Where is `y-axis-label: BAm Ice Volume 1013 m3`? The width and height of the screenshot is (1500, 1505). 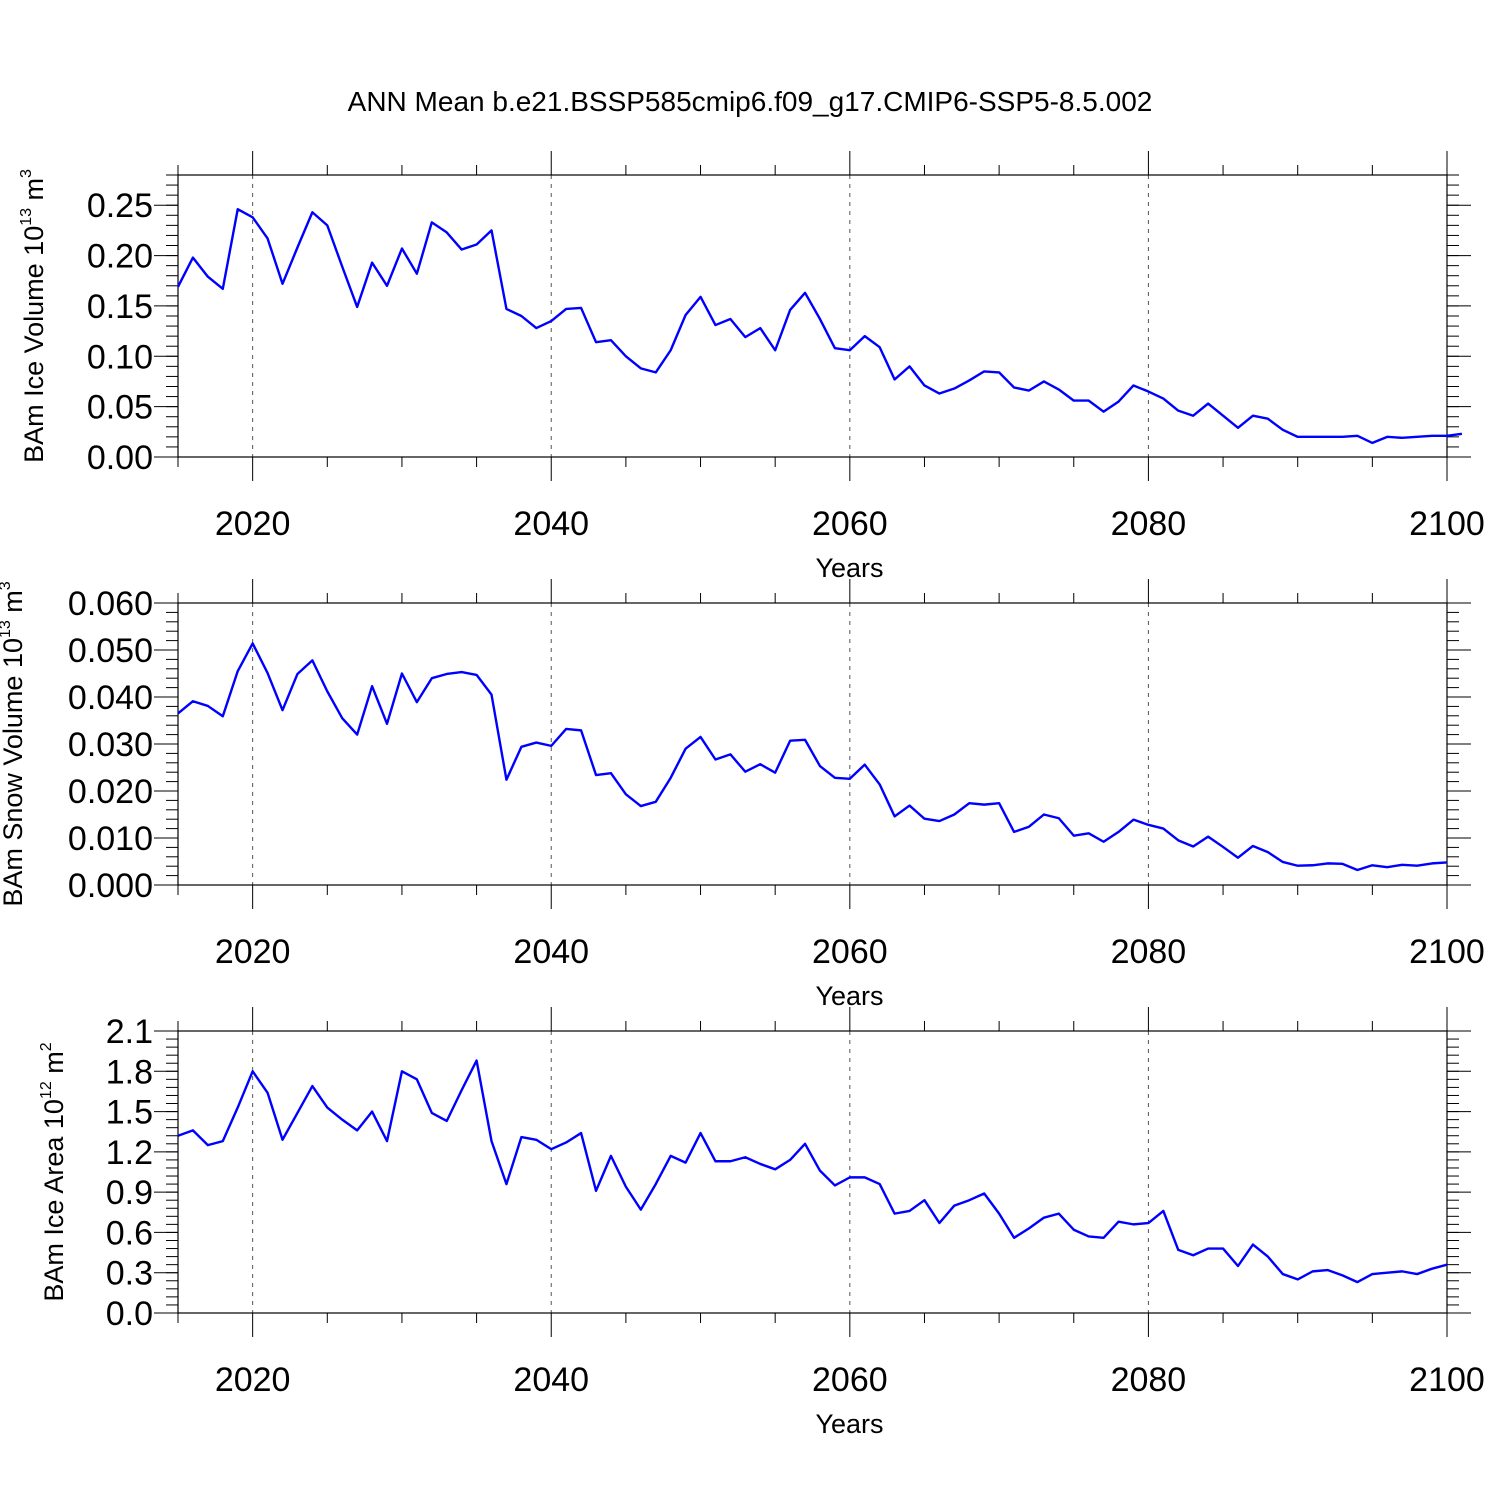 y-axis-label: BAm Ice Volume 1013 m3 is located at coordinates (33, 316).